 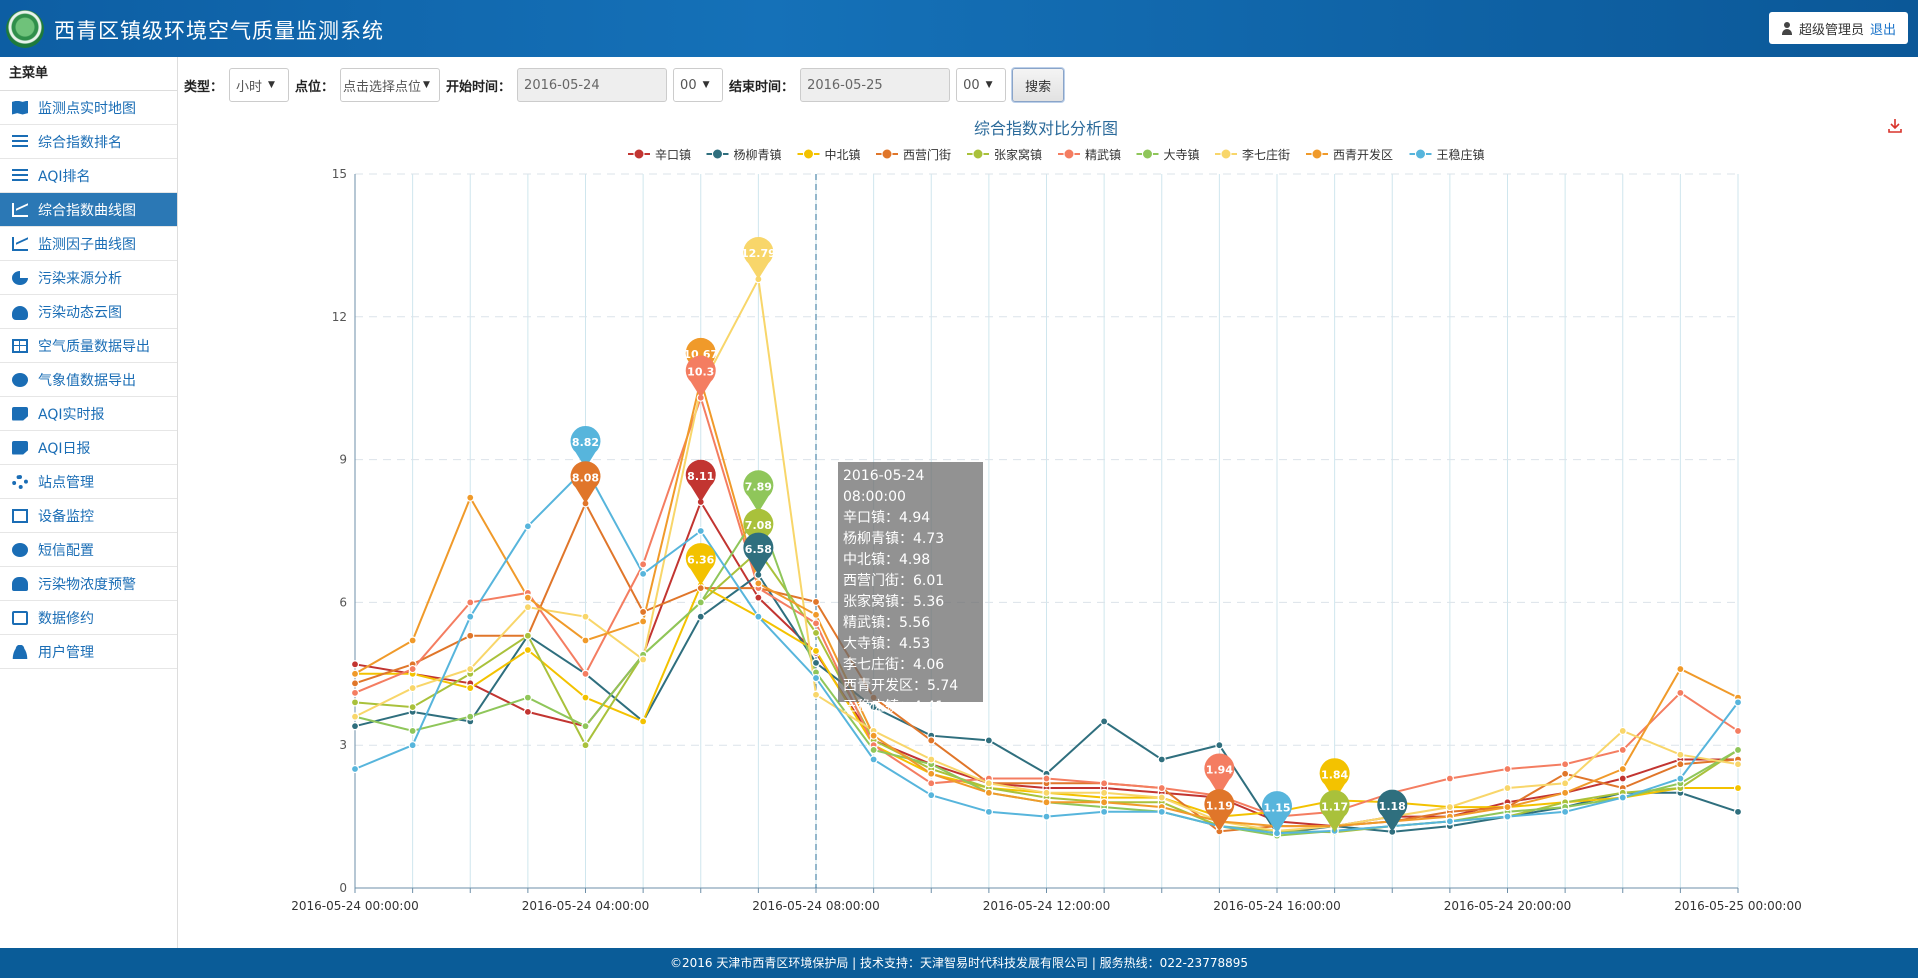 I want to click on sidebar-item-14: 污染物浓度预警, so click(x=88, y=584).